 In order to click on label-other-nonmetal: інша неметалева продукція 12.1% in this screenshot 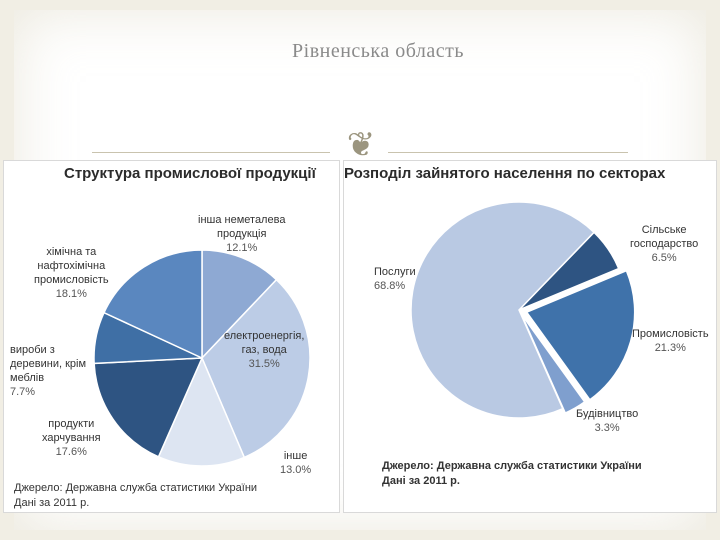, I will do `click(241, 234)`.